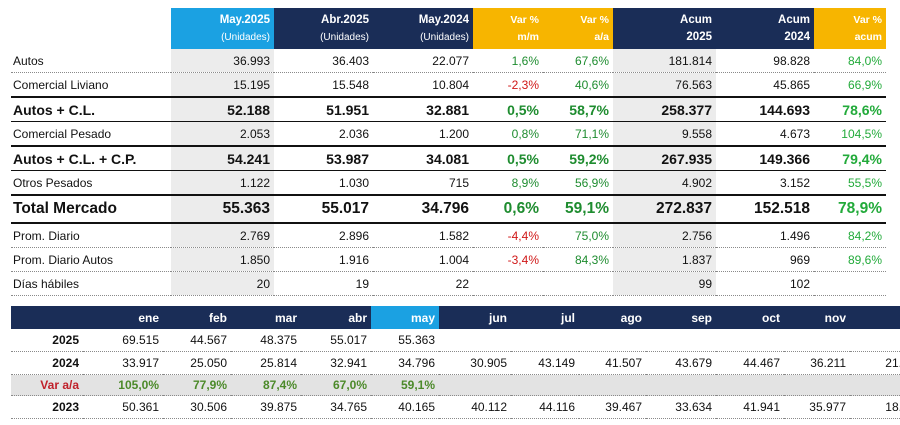 The width and height of the screenshot is (900, 425). I want to click on cell-var-aa: 84,3%, so click(578, 259).